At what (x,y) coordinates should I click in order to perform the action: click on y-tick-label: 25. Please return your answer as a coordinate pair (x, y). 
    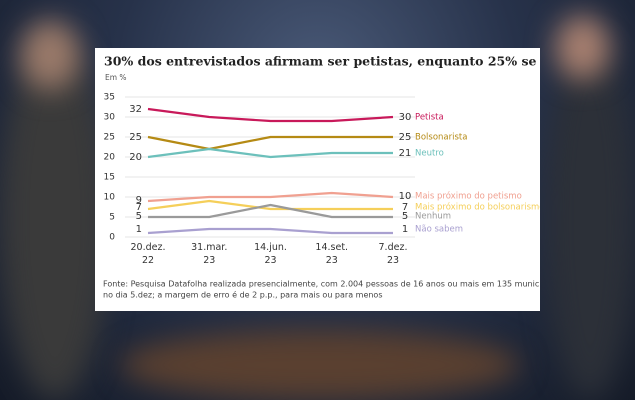
    Looking at the image, I should click on (109, 138).